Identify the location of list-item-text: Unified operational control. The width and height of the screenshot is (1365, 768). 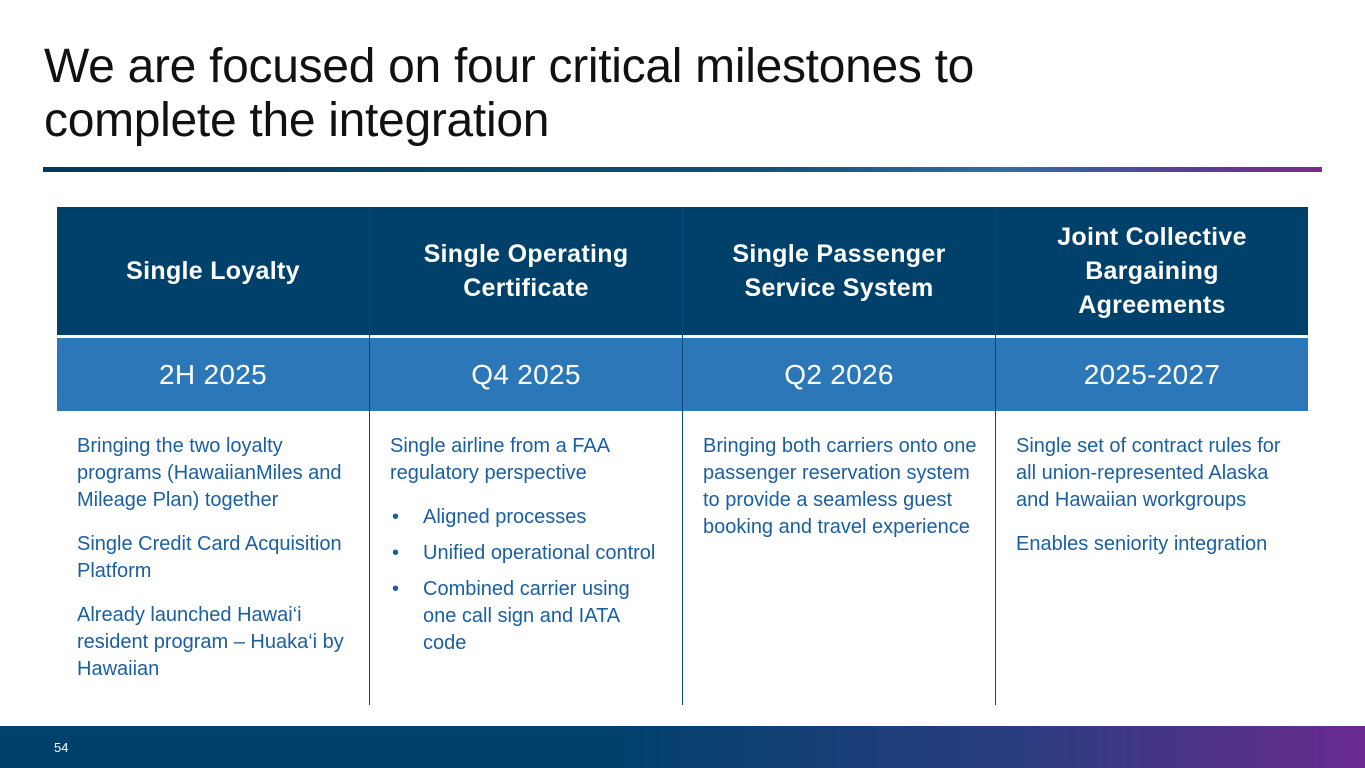
(539, 553).